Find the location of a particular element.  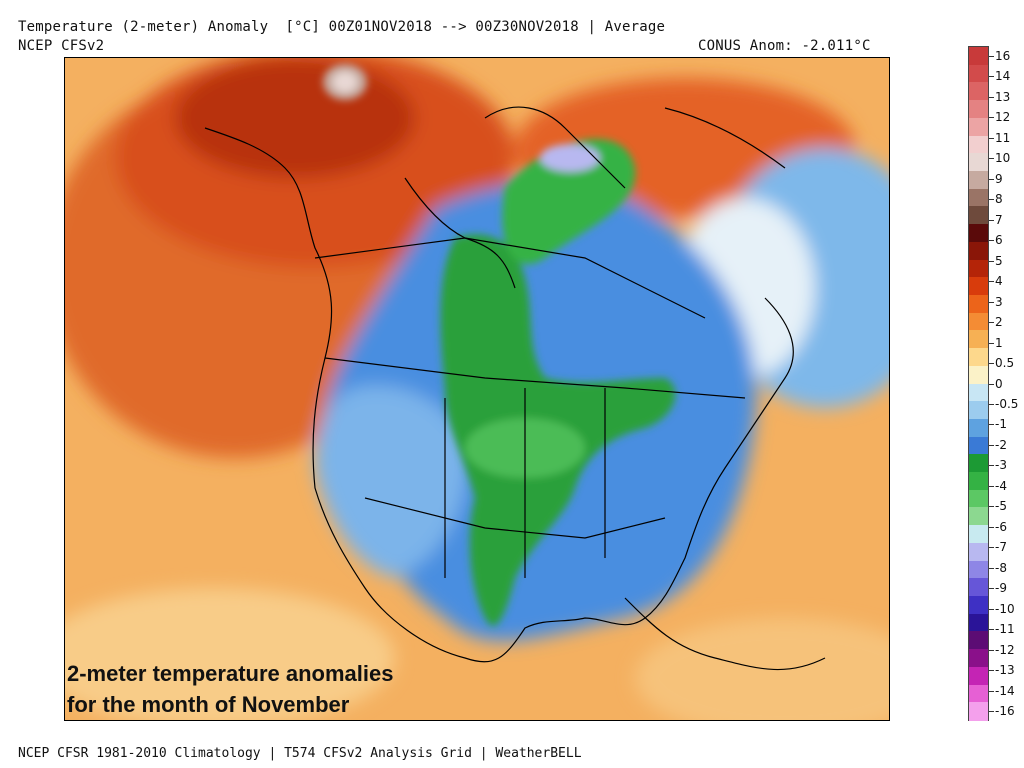

colorbar-label: 4 is located at coordinates (999, 281).